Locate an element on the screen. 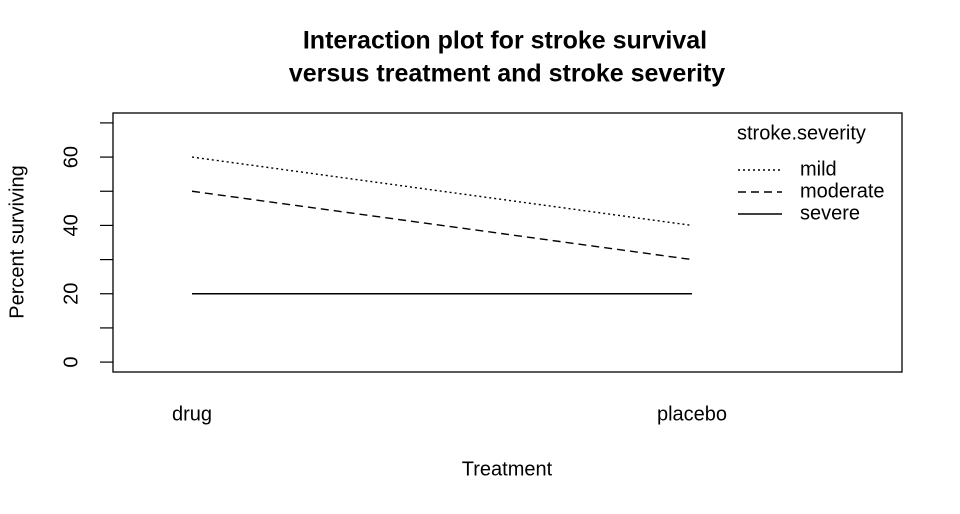 Image resolution: width=960 pixels, height=514 pixels. y-tick-label: 0 is located at coordinates (71, 362).